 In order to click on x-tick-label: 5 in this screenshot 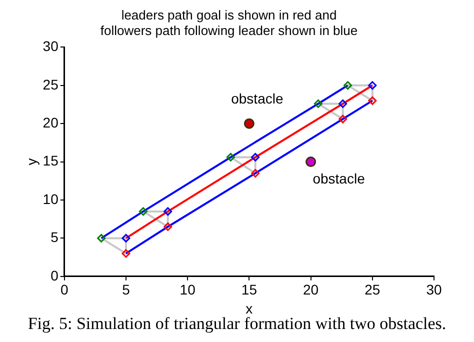, I will do `click(126, 290)`.